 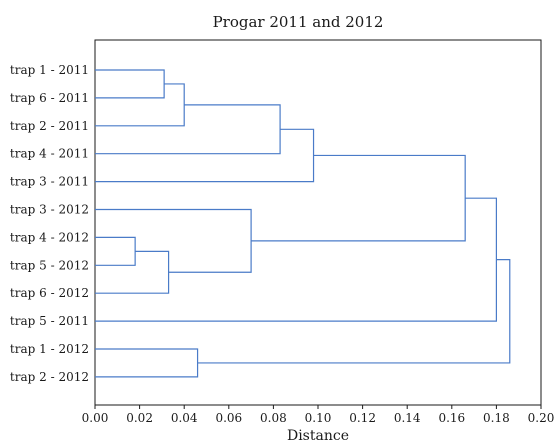 I want to click on leaf-label: trap 4 - 2011, so click(x=49, y=154).